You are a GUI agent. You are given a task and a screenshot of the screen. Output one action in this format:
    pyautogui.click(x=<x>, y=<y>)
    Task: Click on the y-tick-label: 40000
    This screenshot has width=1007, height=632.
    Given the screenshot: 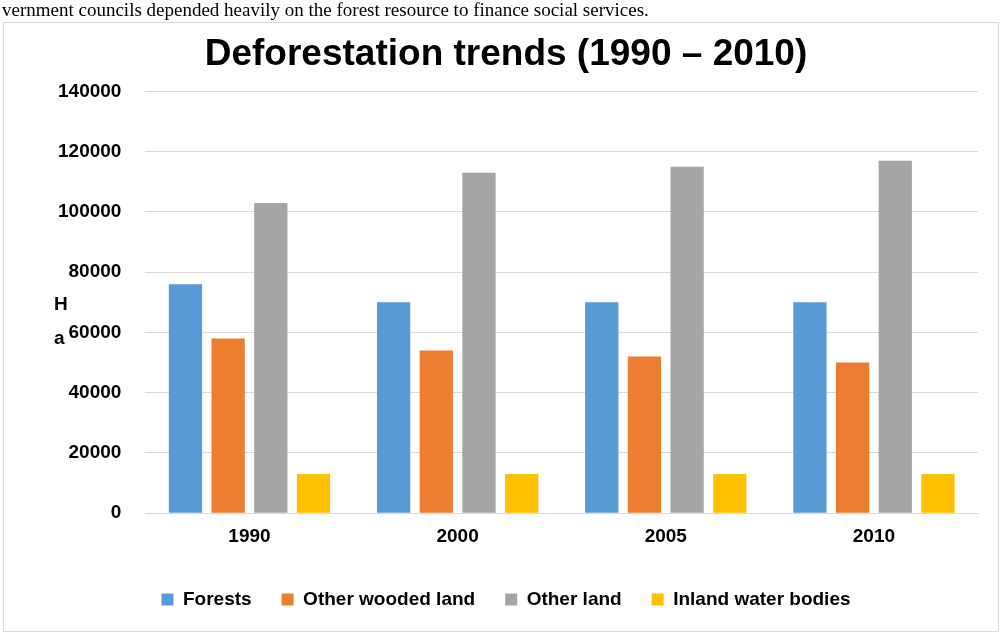 What is the action you would take?
    pyautogui.click(x=95, y=391)
    